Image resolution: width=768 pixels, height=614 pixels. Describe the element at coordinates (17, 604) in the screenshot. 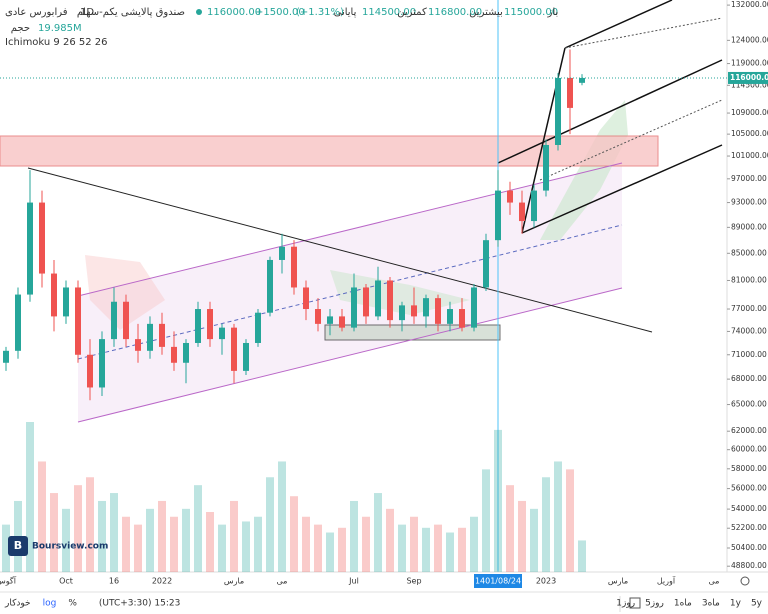

I see `scale-button: خودکار` at that location.